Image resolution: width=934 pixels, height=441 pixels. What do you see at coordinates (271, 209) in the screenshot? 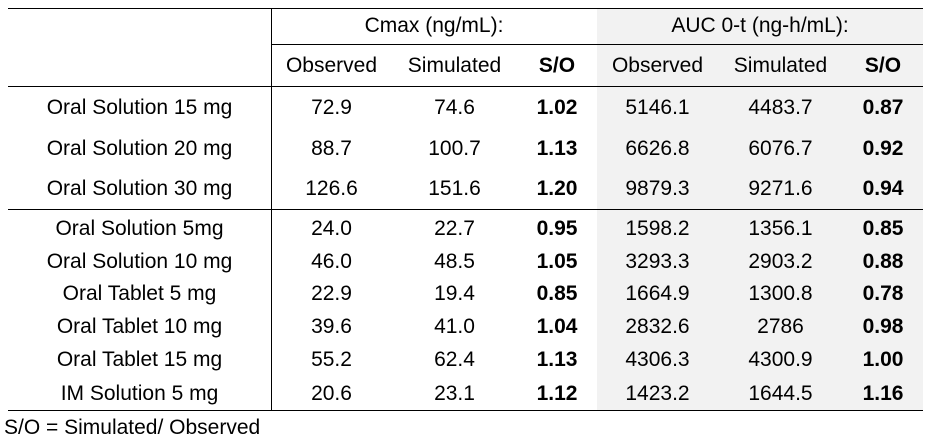
I see `label-column-divider` at bounding box center [271, 209].